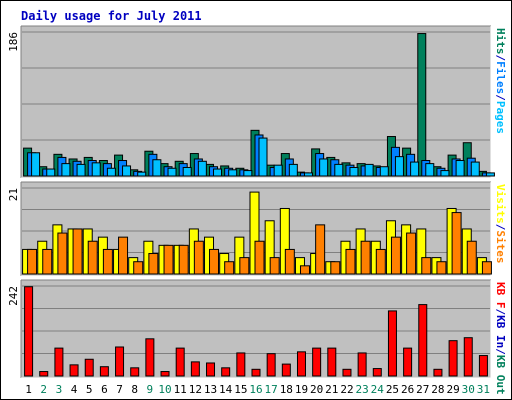 The width and height of the screenshot is (512, 400). What do you see at coordinates (378, 389) in the screenshot?
I see `day-label: 24` at bounding box center [378, 389].